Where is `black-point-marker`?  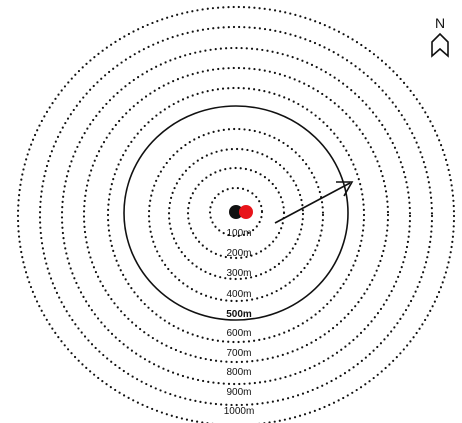 black-point-marker is located at coordinates (236, 212).